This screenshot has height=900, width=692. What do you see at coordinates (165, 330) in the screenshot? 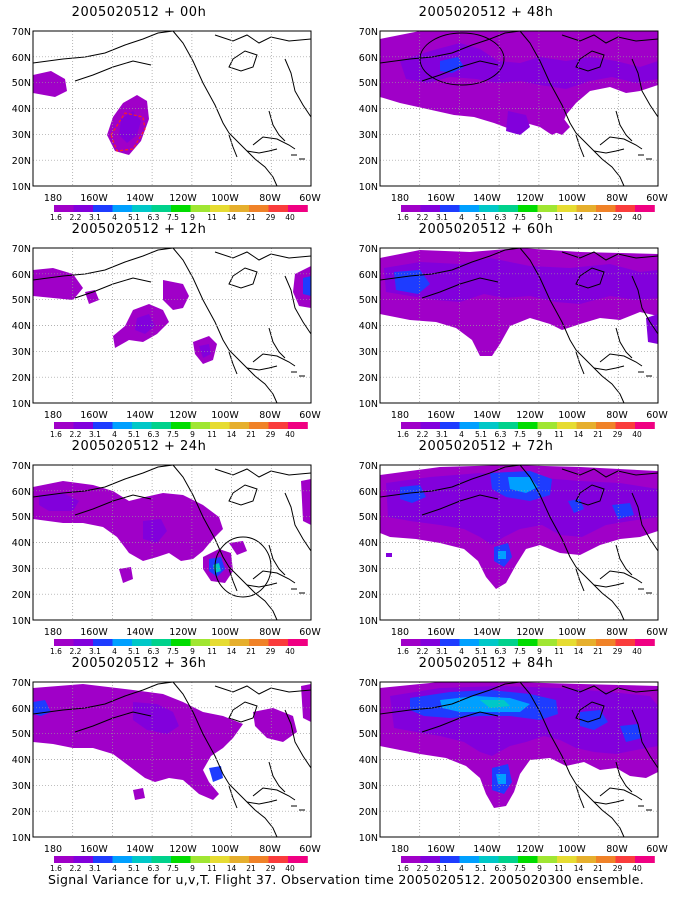
I see `map-panel-12h: 2005020512 + 12h` at bounding box center [165, 330].